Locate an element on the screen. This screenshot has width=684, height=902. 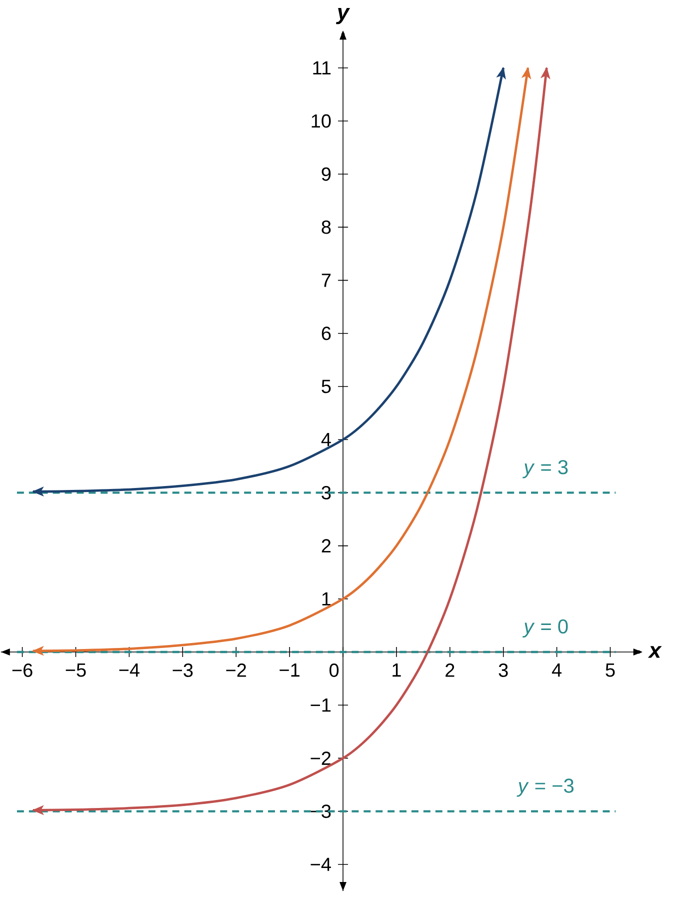
y-tick-label: 7 is located at coordinates (326, 280).